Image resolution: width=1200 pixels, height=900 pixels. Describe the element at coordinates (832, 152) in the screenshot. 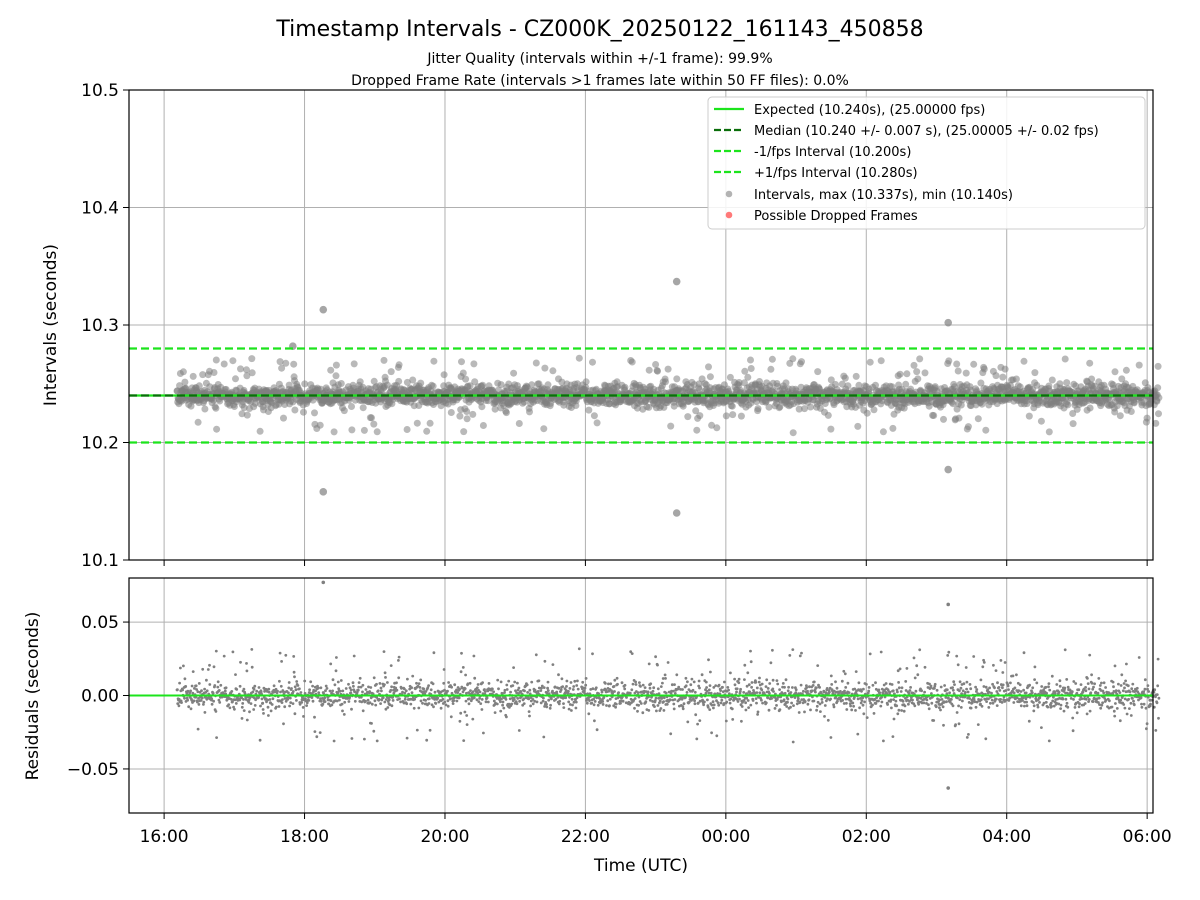

I see `legend-minus-fps-label: -1/fps Interval (10.200s)` at that location.